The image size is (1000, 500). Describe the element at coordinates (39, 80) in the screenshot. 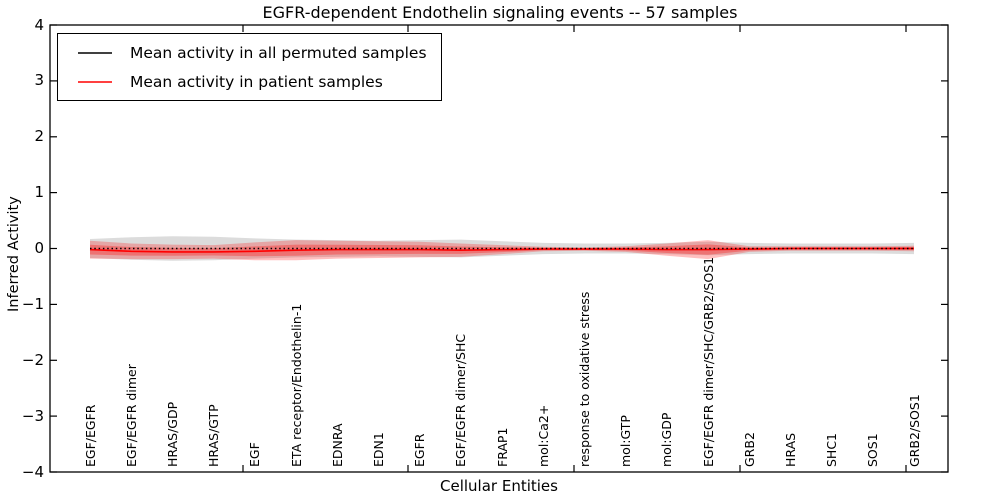

I see `y-tick-label: 3` at that location.